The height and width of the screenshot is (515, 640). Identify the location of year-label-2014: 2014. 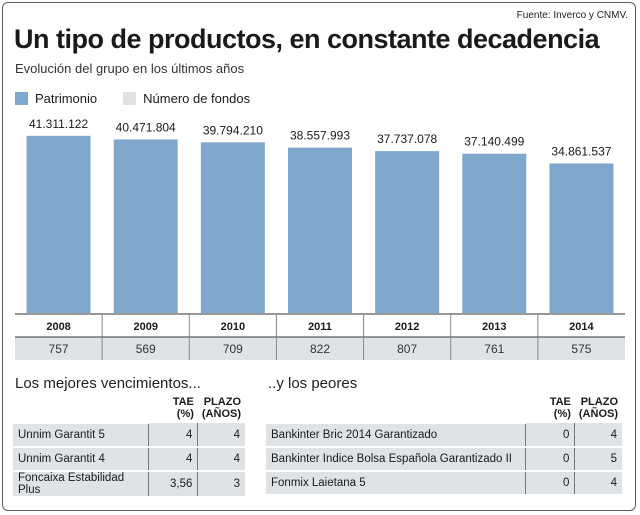
(581, 327).